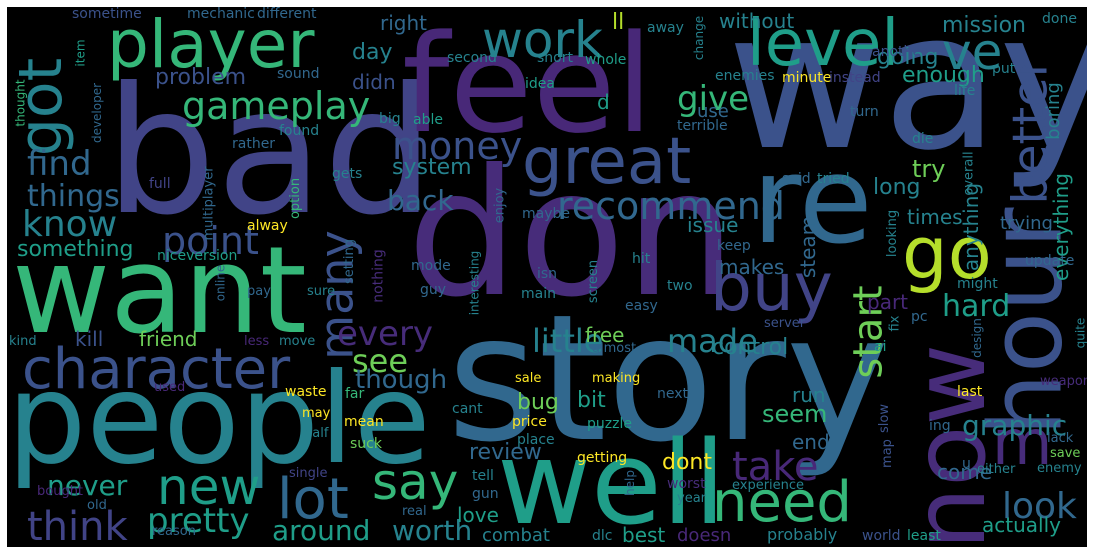  I want to click on word-friend: friend, so click(168, 339).